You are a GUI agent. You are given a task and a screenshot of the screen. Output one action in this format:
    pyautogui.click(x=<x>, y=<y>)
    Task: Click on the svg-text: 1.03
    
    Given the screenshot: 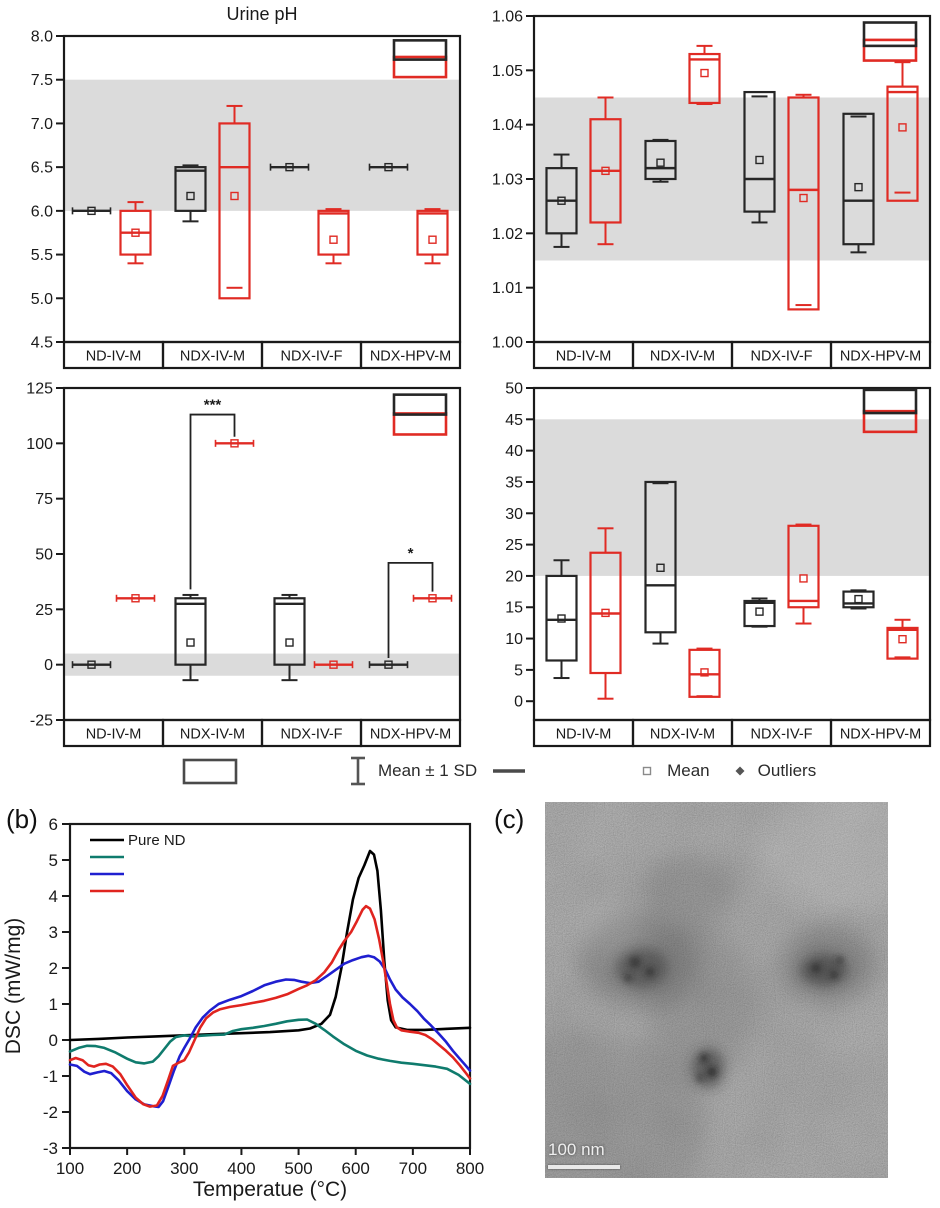 What is the action you would take?
    pyautogui.click(x=507, y=180)
    